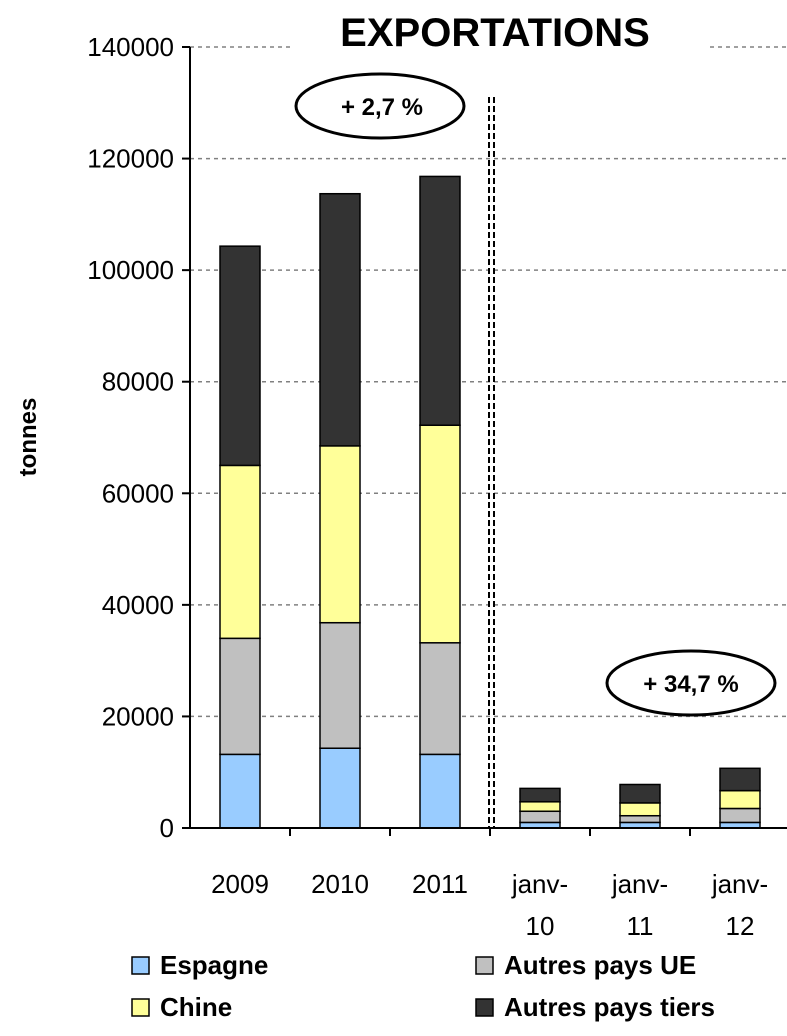 The height and width of the screenshot is (1036, 787). Describe the element at coordinates (138, 493) in the screenshot. I see `y-tick-label: 60000` at that location.